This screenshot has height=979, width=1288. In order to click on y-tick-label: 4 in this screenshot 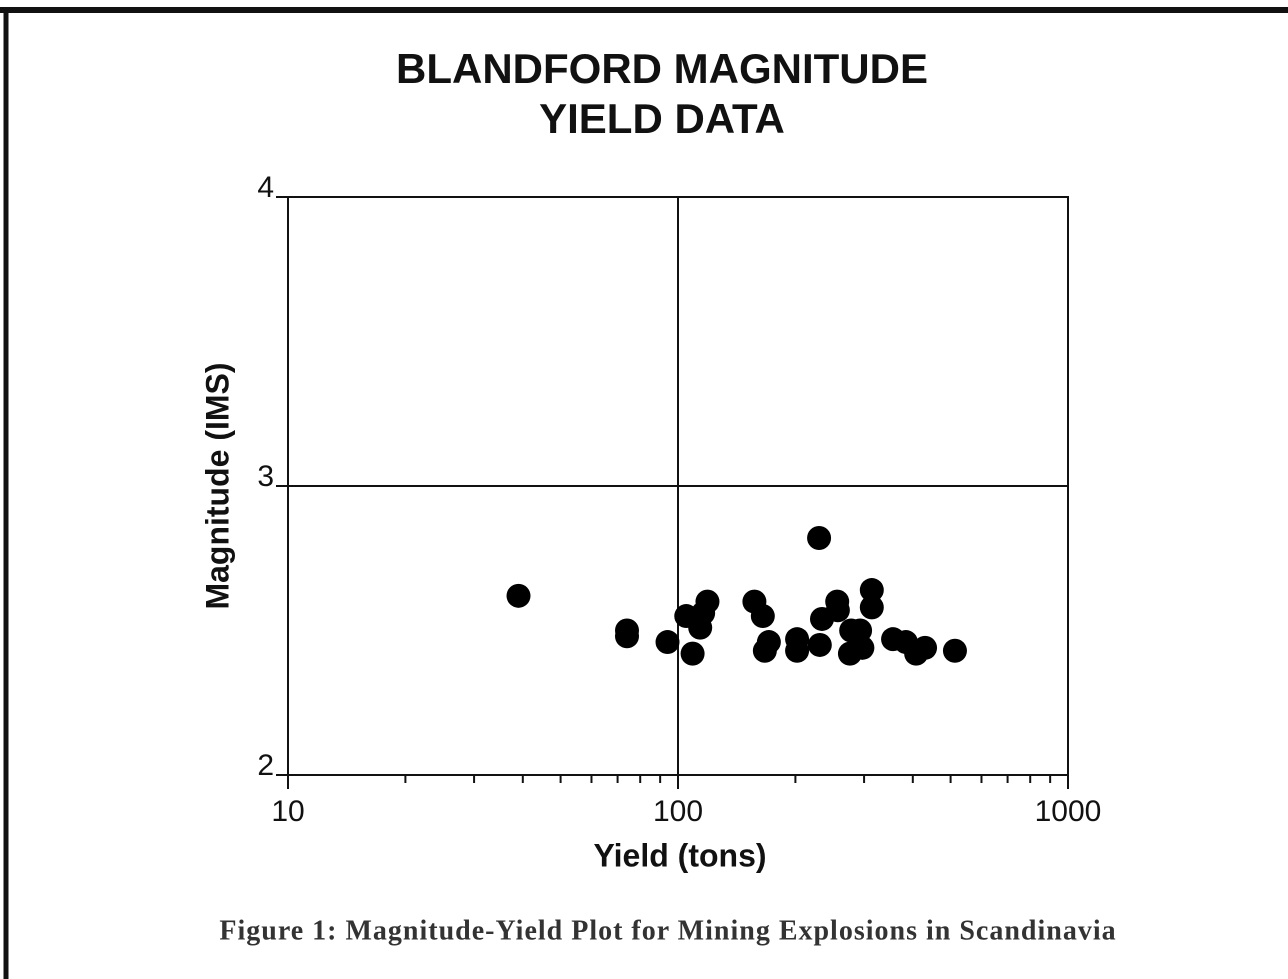, I will do `click(265, 187)`.